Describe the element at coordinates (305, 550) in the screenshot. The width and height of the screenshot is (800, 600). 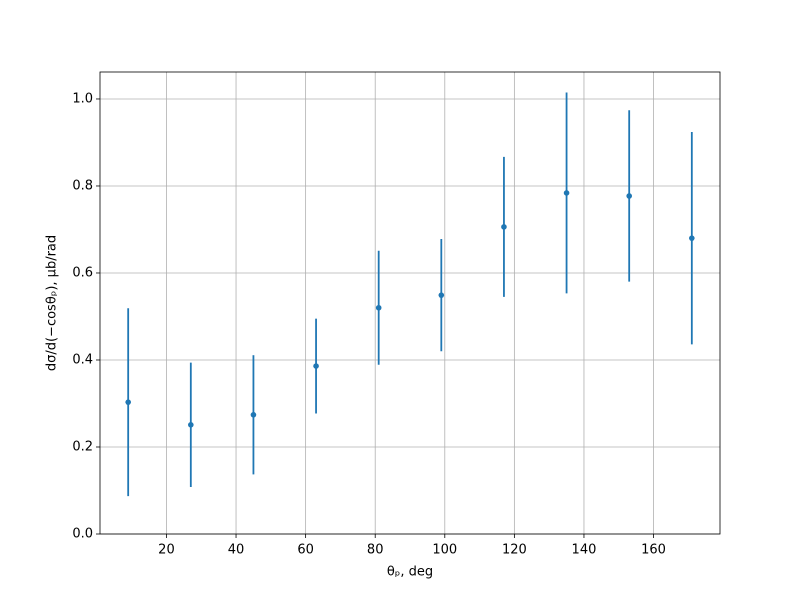
I see `x-tick-label: 60` at that location.